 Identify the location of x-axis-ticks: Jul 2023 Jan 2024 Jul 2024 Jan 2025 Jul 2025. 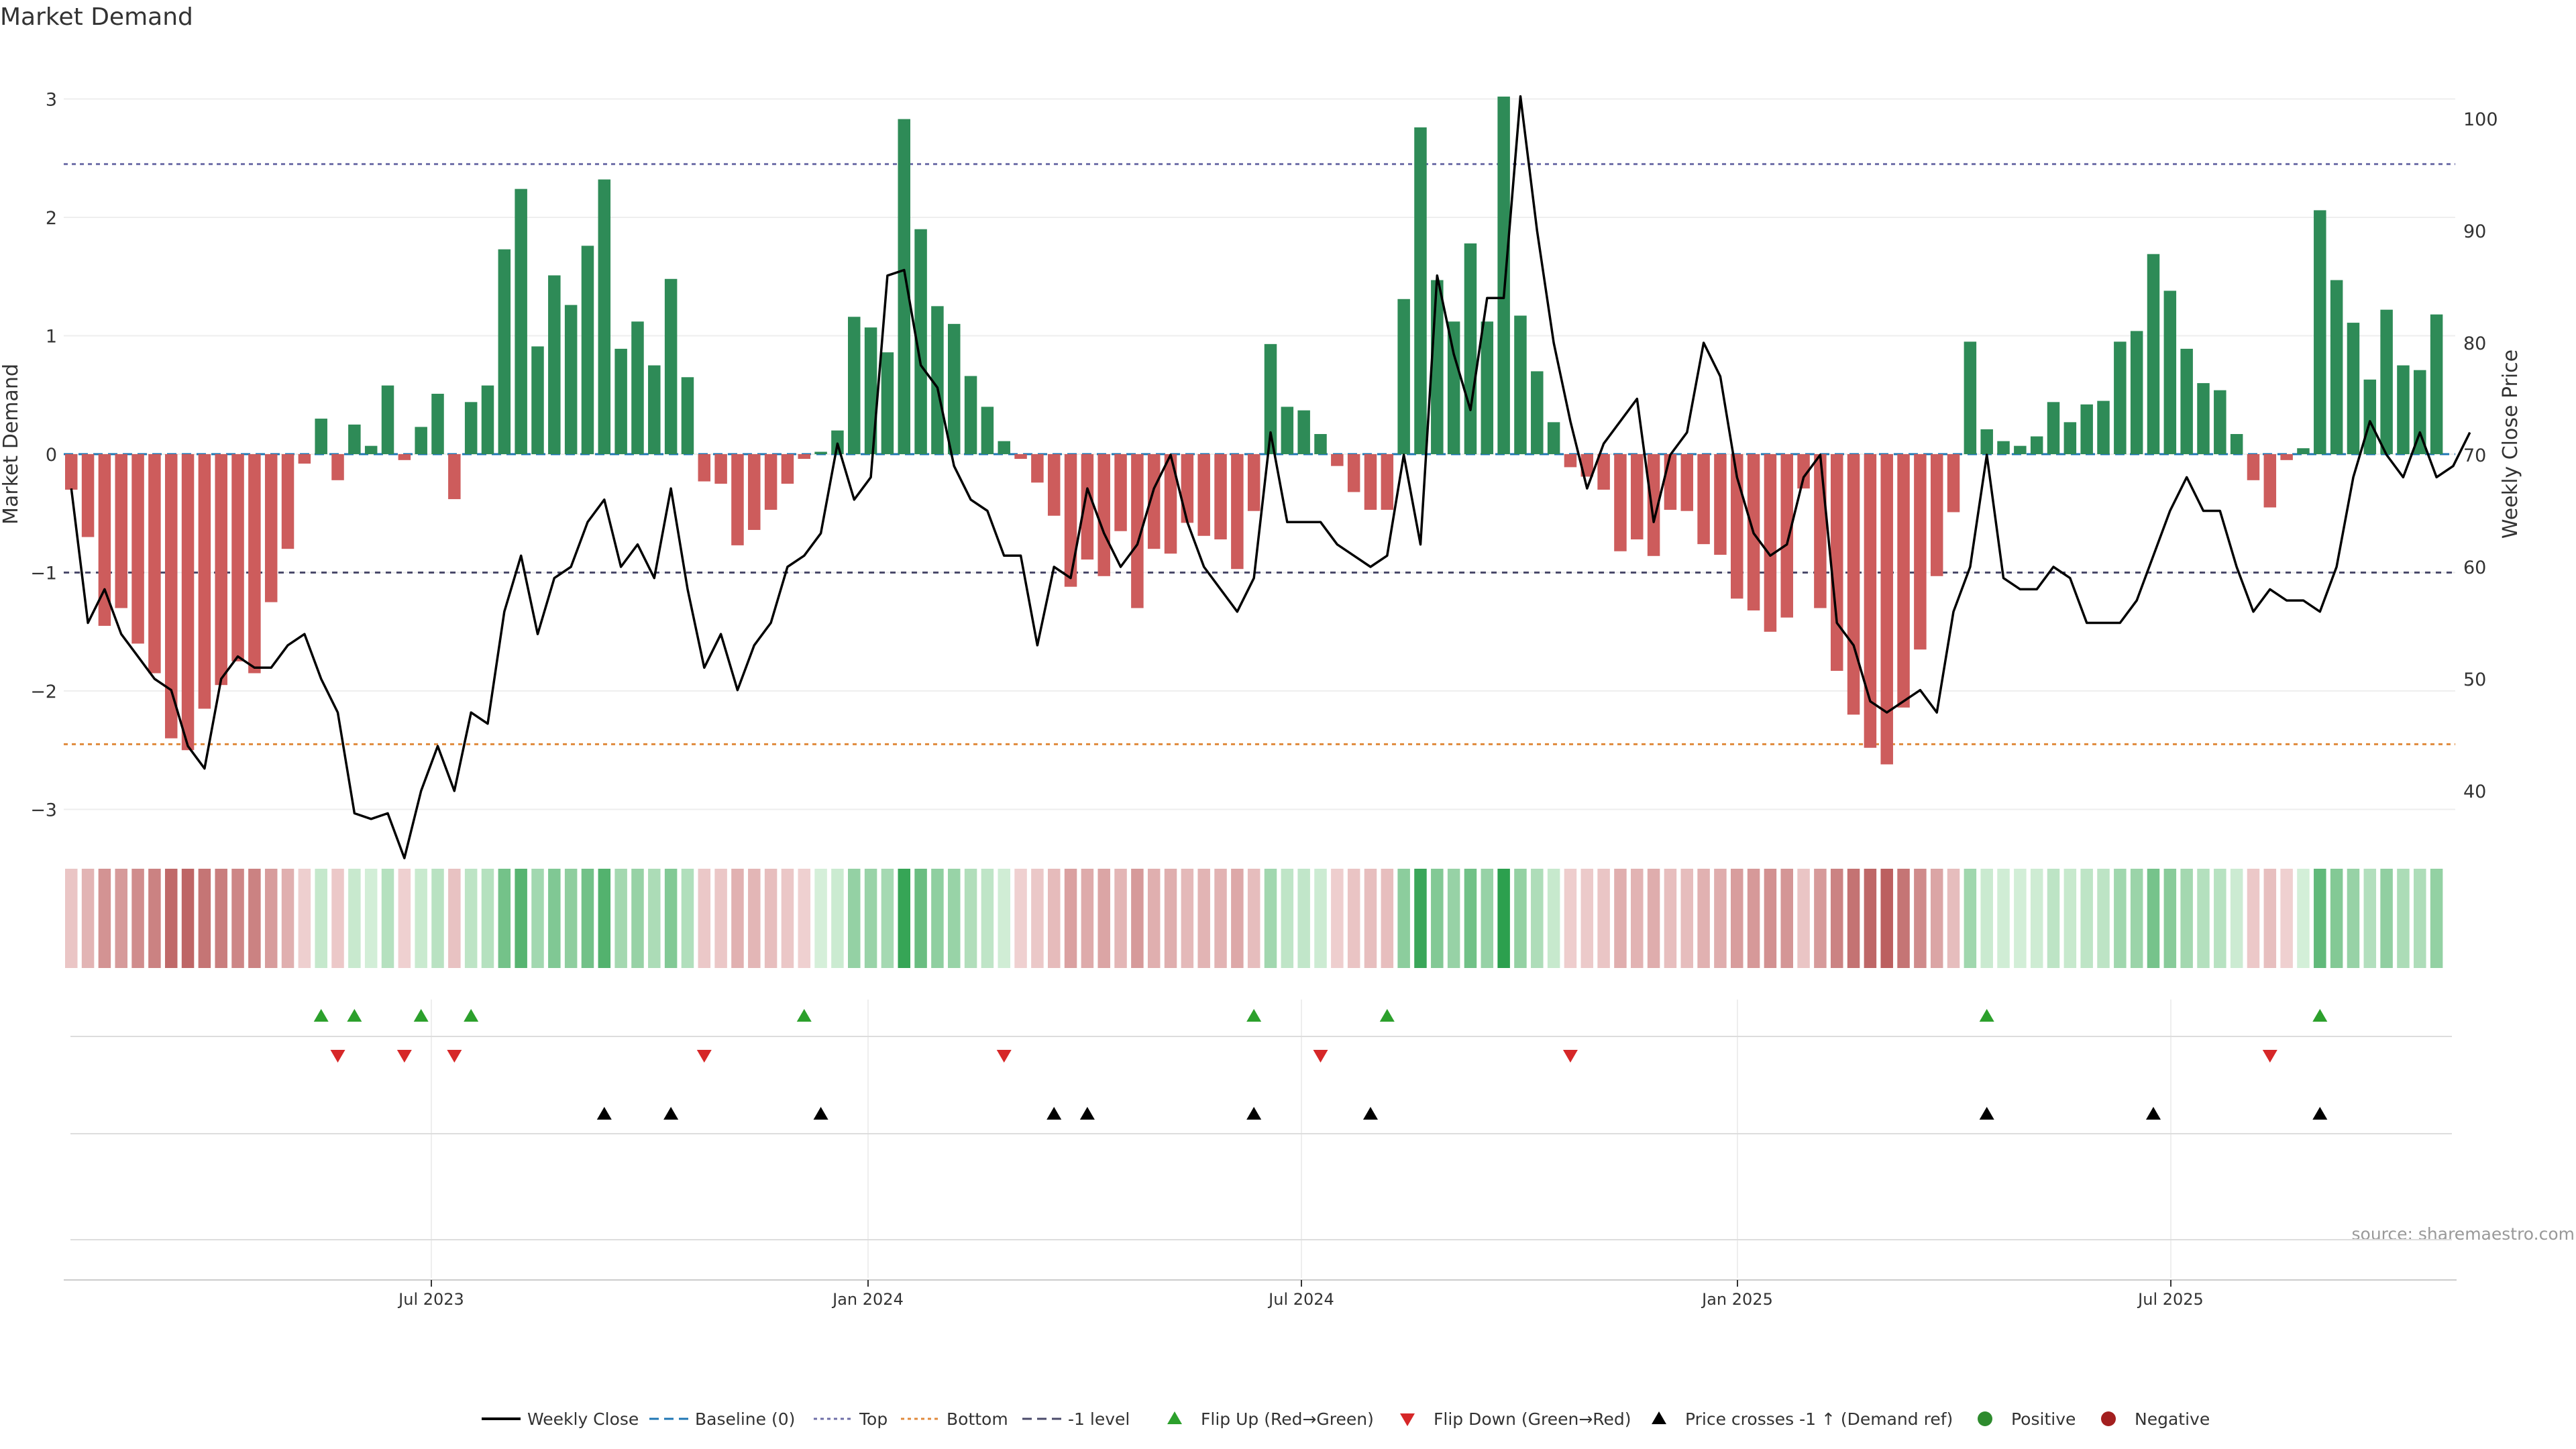
(1300, 1294).